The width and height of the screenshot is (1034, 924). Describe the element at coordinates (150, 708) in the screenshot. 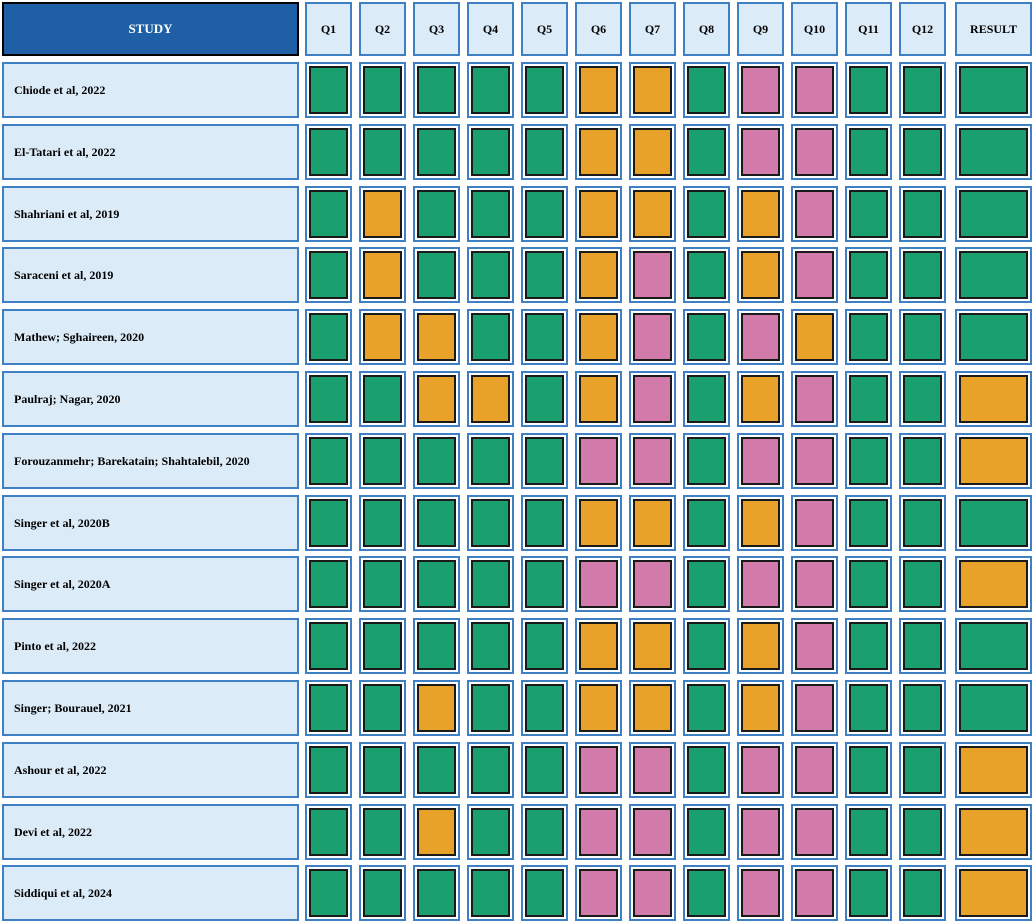

I see `study-label: Singer; Bourauel, 2021` at that location.